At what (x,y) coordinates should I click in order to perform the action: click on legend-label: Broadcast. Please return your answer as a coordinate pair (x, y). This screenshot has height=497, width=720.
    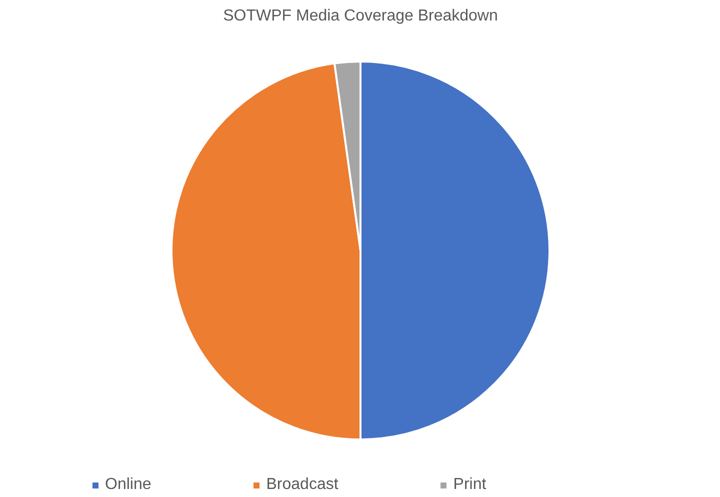
    Looking at the image, I should click on (302, 485).